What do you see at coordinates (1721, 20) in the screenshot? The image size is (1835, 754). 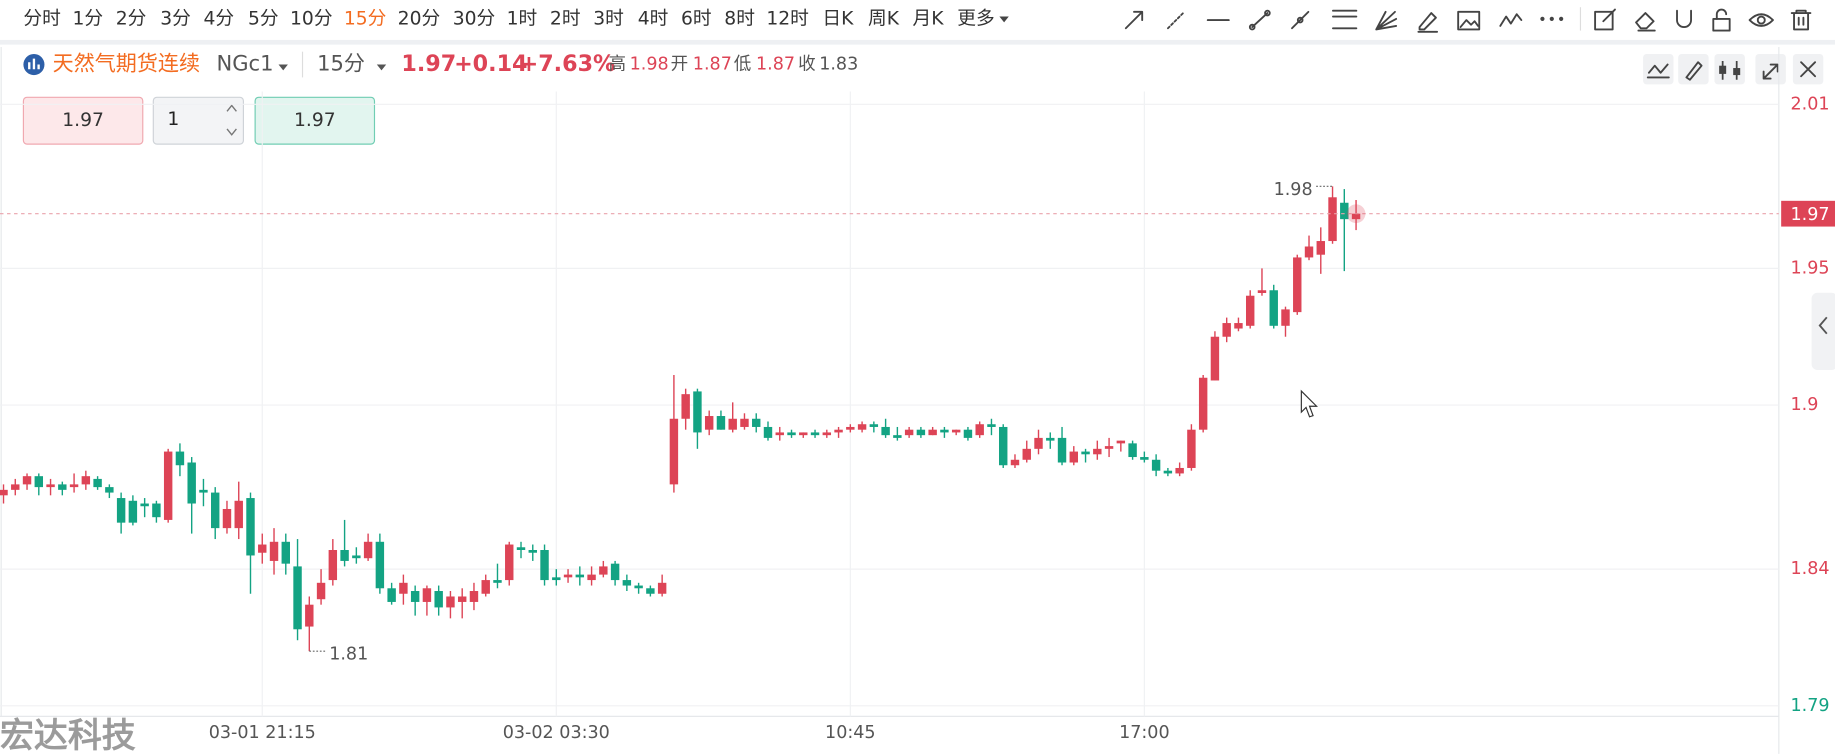 I see `tool-lock` at bounding box center [1721, 20].